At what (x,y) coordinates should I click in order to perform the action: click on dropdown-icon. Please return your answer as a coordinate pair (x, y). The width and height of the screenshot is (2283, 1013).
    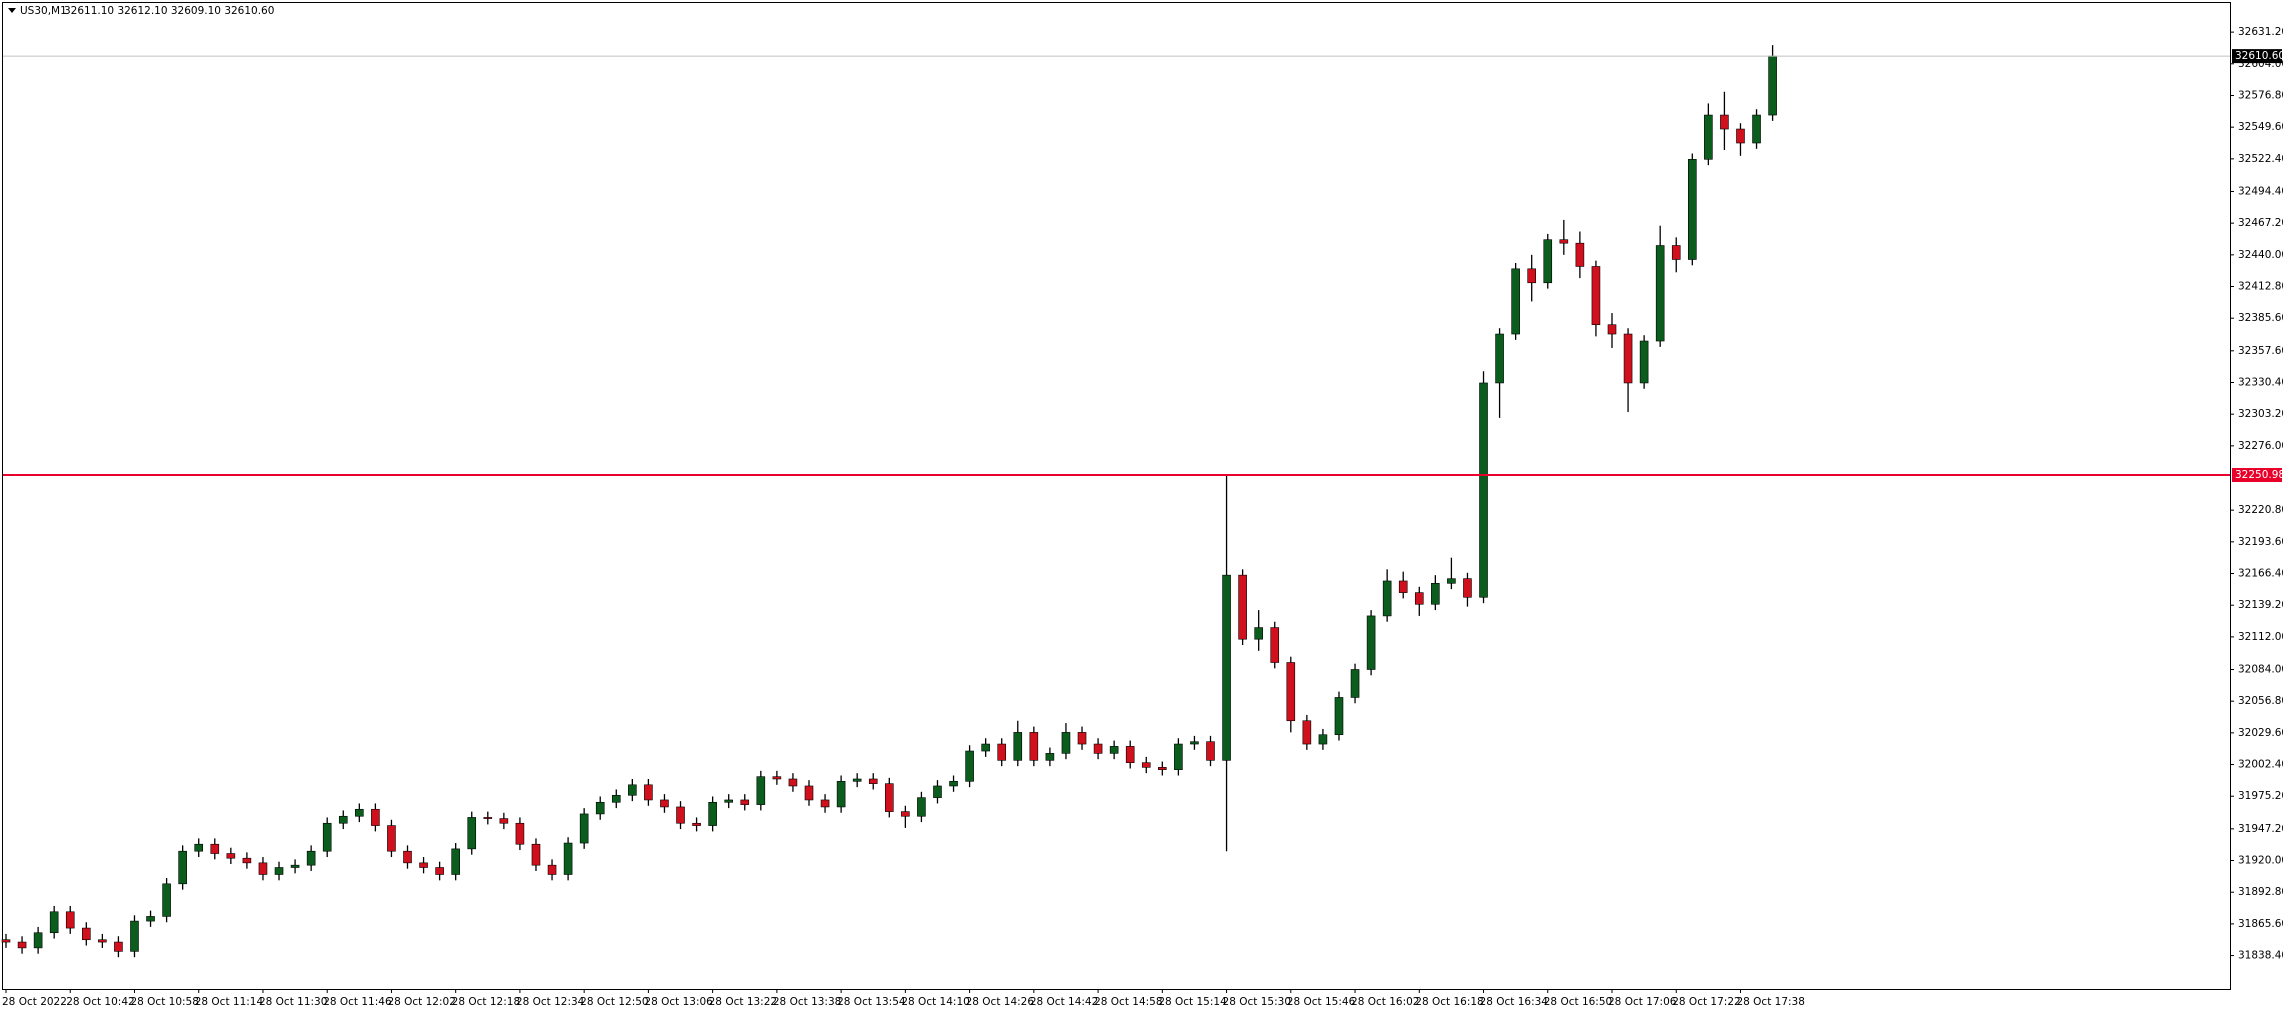
    Looking at the image, I should click on (12, 10).